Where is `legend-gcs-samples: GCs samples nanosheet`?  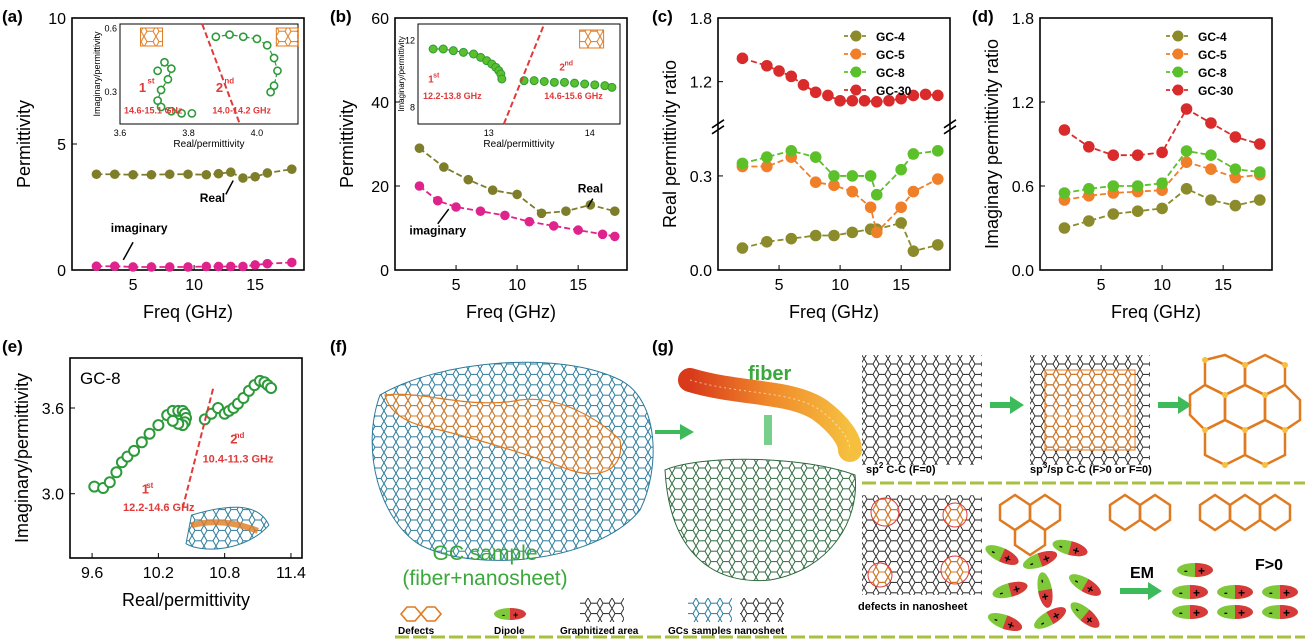 legend-gcs-samples: GCs samples nanosheet is located at coordinates (726, 631).